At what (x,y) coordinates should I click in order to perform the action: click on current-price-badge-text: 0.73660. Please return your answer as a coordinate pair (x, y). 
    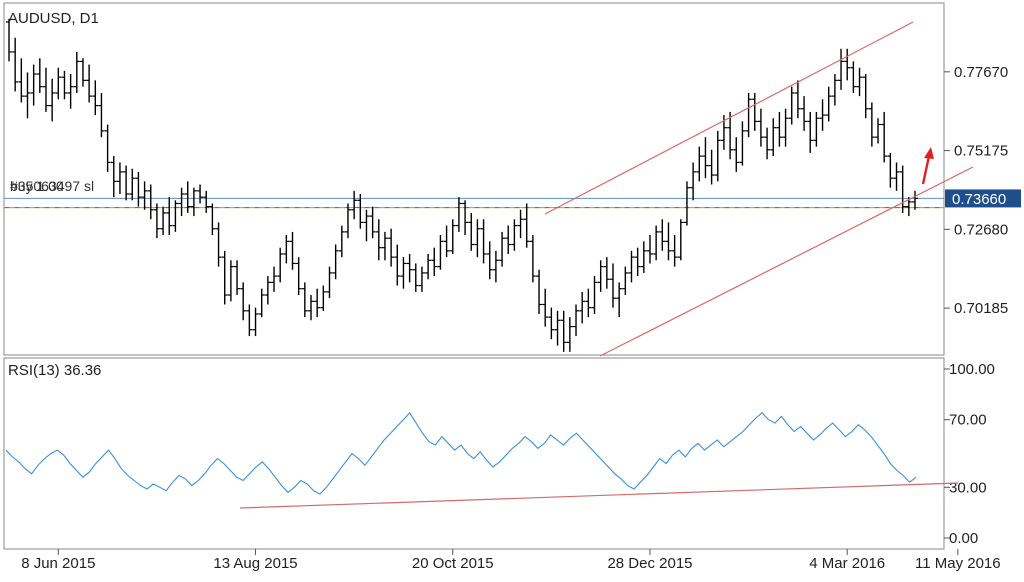
    Looking at the image, I should click on (979, 199).